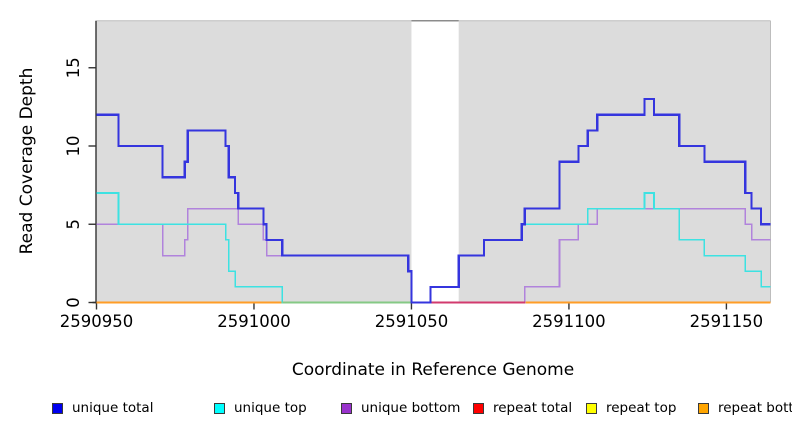  Describe the element at coordinates (478, 408) in the screenshot. I see `legend-swatch-repeat-total` at that location.